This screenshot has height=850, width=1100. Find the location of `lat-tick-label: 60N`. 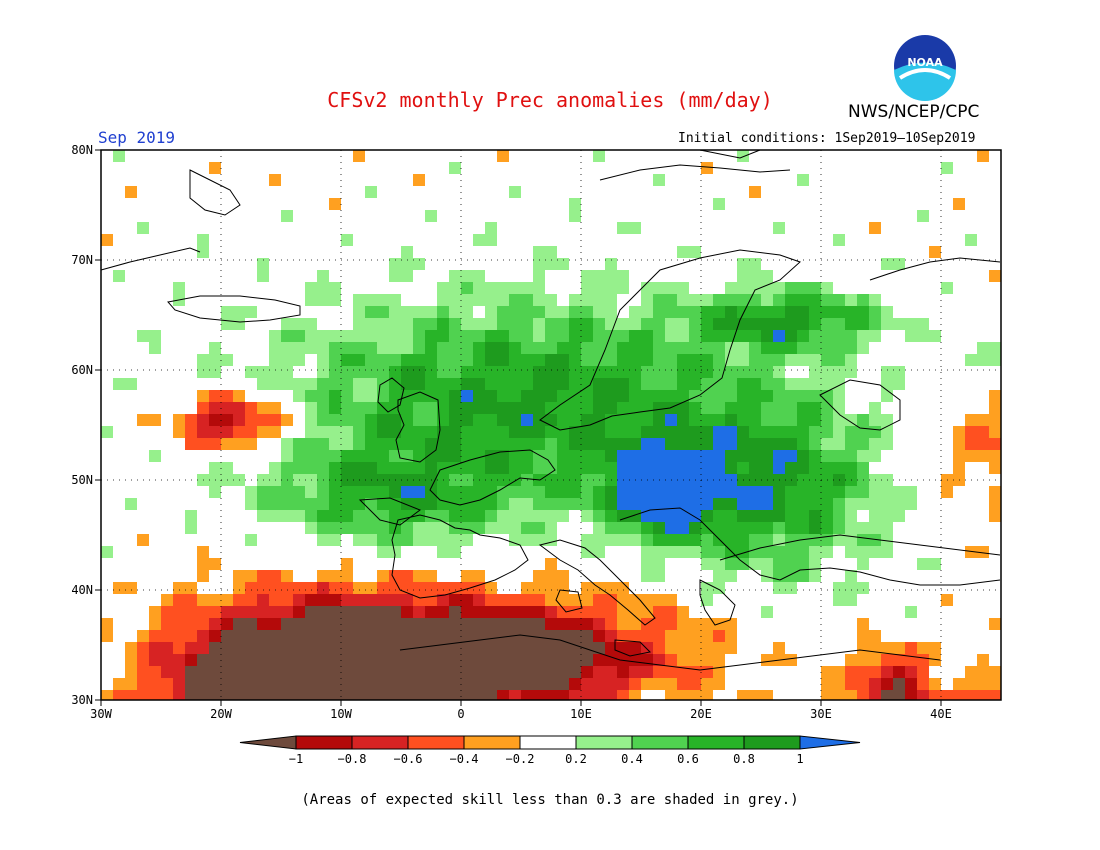

lat-tick-label: 60N is located at coordinates (82, 370).